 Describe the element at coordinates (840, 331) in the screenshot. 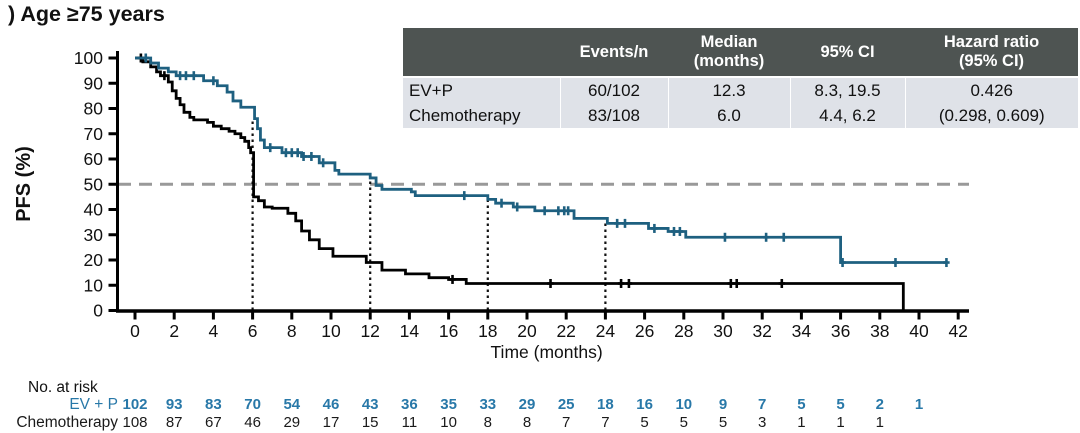

I see `x-tick-label: 36` at that location.